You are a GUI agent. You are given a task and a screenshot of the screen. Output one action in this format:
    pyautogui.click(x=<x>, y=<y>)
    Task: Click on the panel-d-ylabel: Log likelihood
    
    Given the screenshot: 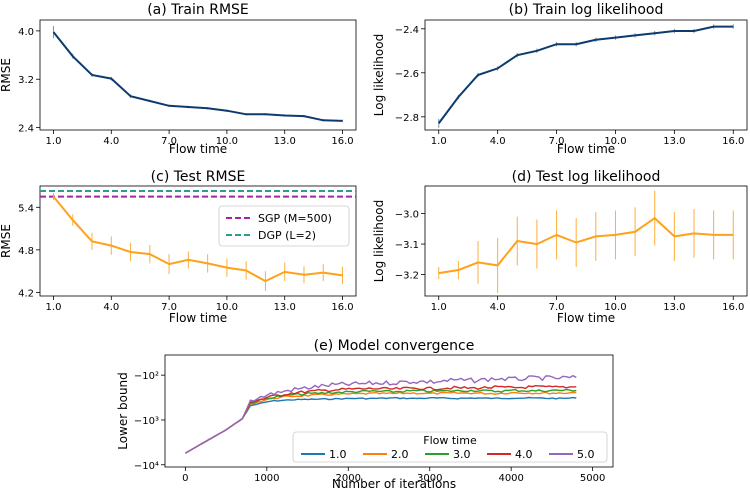 What is the action you would take?
    pyautogui.click(x=379, y=241)
    